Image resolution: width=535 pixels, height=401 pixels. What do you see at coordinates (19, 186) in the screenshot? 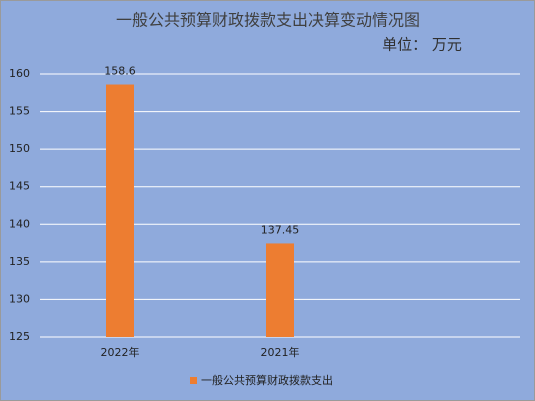
I see `y-tick-label: 145` at bounding box center [19, 186].